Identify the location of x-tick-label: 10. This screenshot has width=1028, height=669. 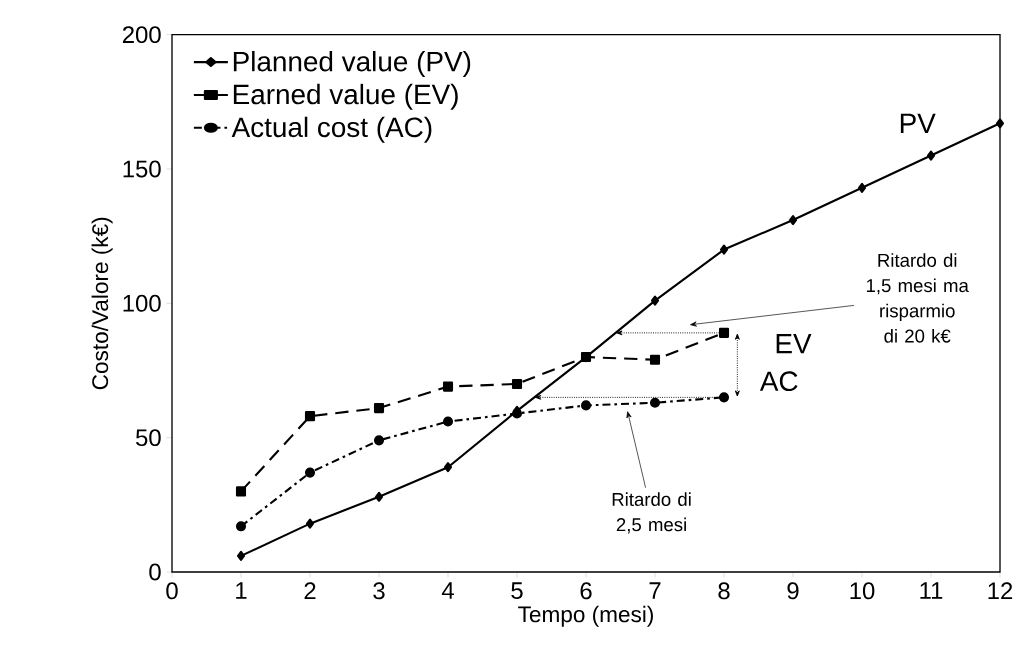
(862, 591).